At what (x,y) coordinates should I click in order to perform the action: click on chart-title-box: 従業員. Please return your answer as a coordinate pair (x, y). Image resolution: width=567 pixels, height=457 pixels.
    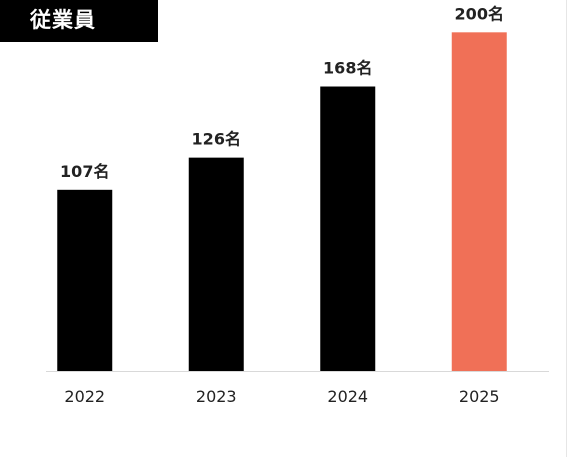
    Looking at the image, I should click on (79, 21).